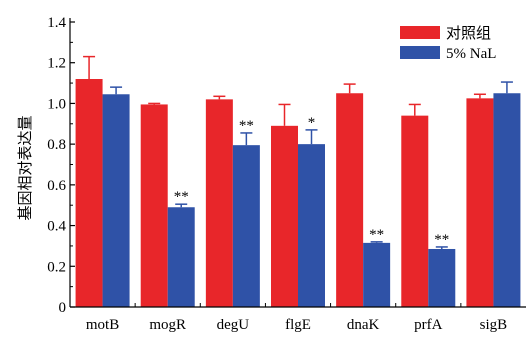  I want to click on y-tick-label: 1.2, so click(56, 64).